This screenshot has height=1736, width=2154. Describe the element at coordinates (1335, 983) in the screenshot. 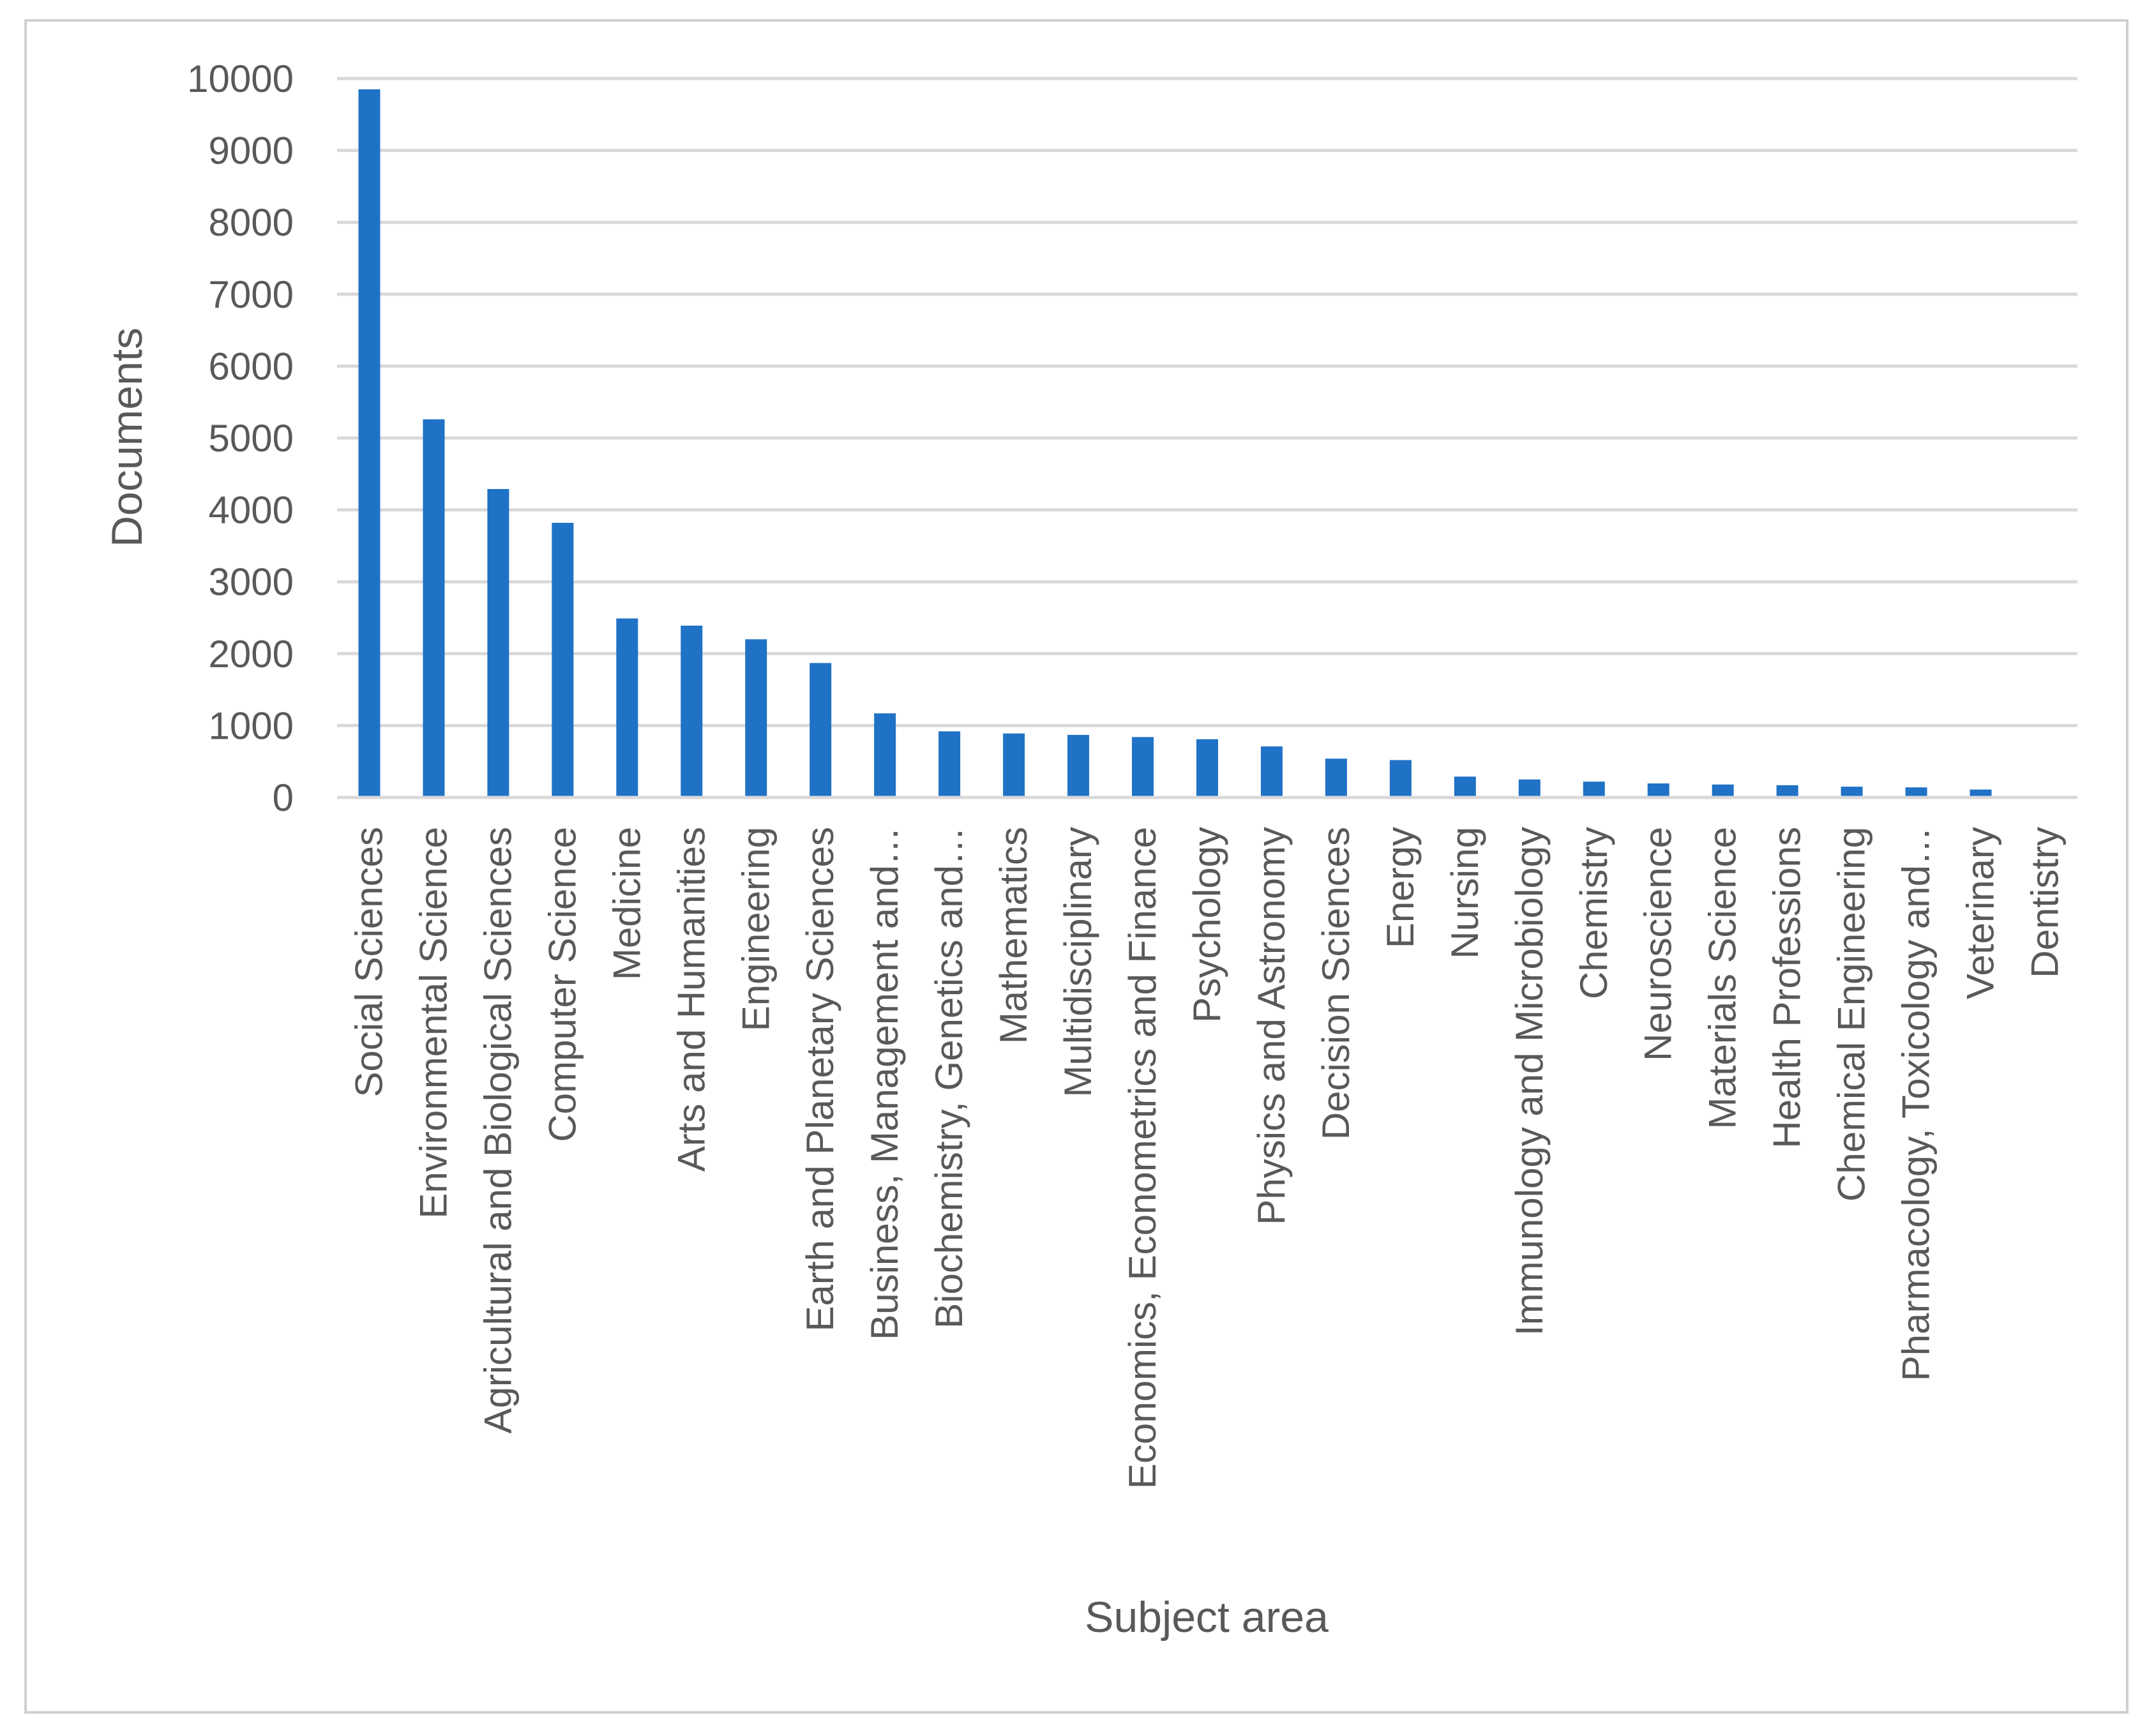

I see `x-tick-label: Decision Sciences` at that location.